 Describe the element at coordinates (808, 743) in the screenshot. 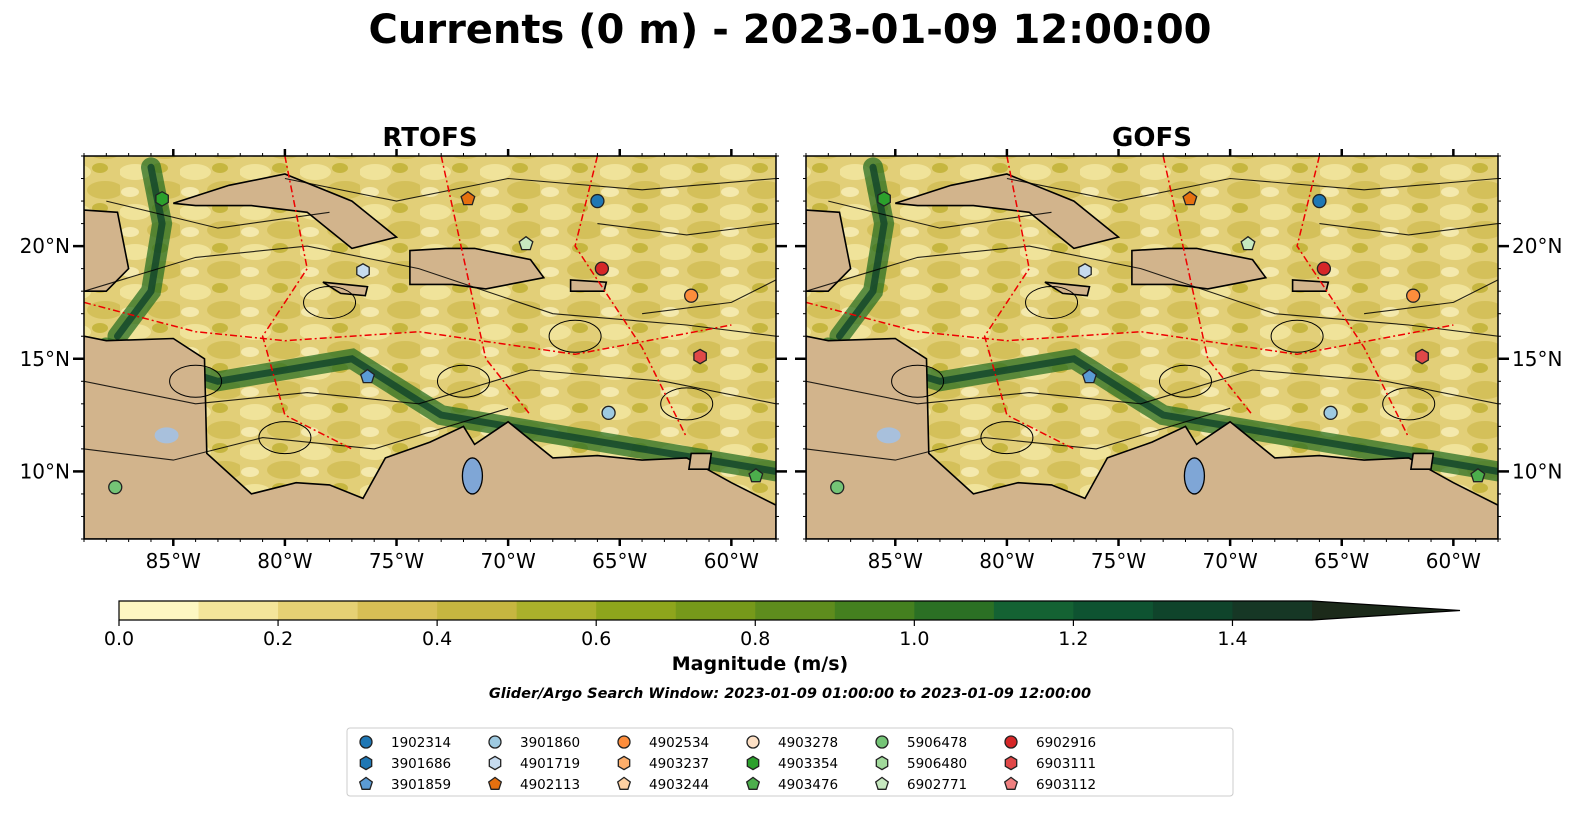

I see `legend-label: 4903278` at that location.